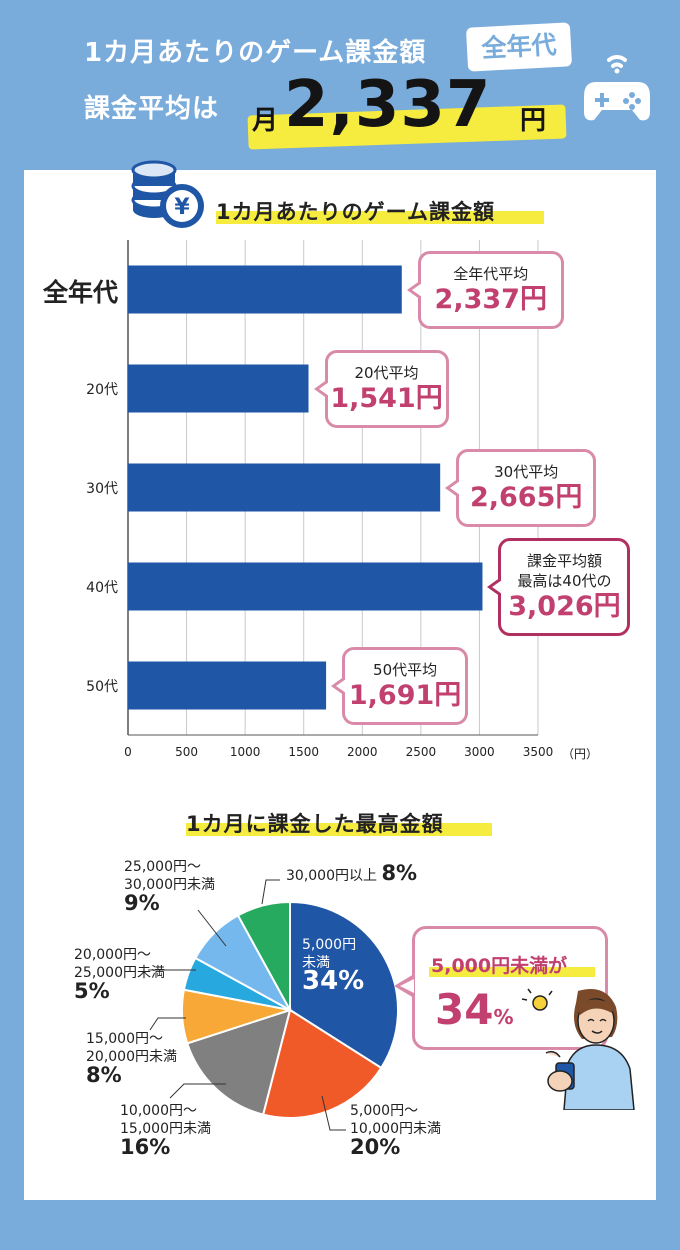  Describe the element at coordinates (407, 986) in the screenshot. I see `pie-callout-tail-inner` at that location.